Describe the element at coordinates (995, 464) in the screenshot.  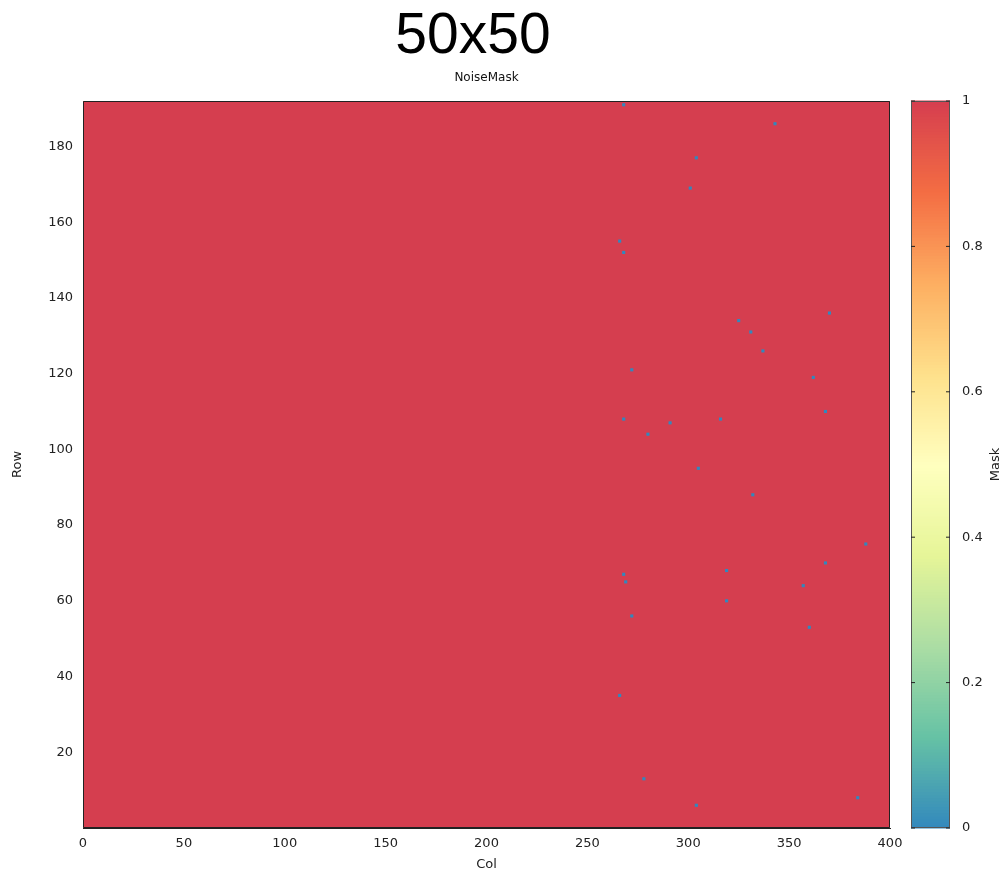
I see `color-bar-title: Mask` at that location.